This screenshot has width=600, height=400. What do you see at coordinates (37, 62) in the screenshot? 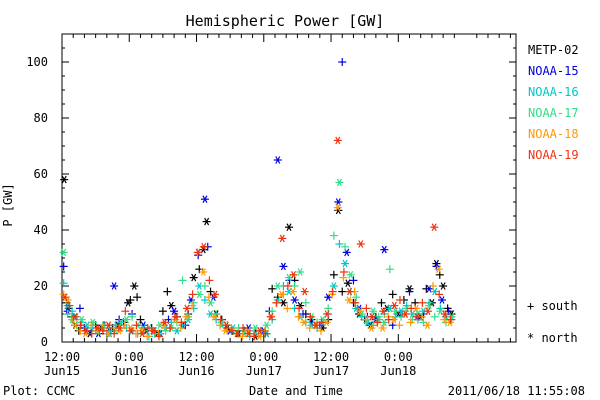
I see `y-tick-label: 100` at bounding box center [37, 62].